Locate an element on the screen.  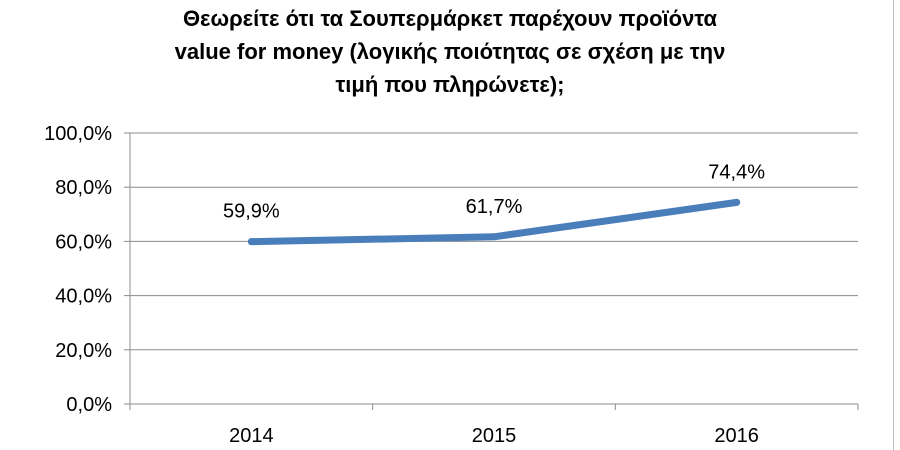
data-label: 74,4% is located at coordinates (736, 172).